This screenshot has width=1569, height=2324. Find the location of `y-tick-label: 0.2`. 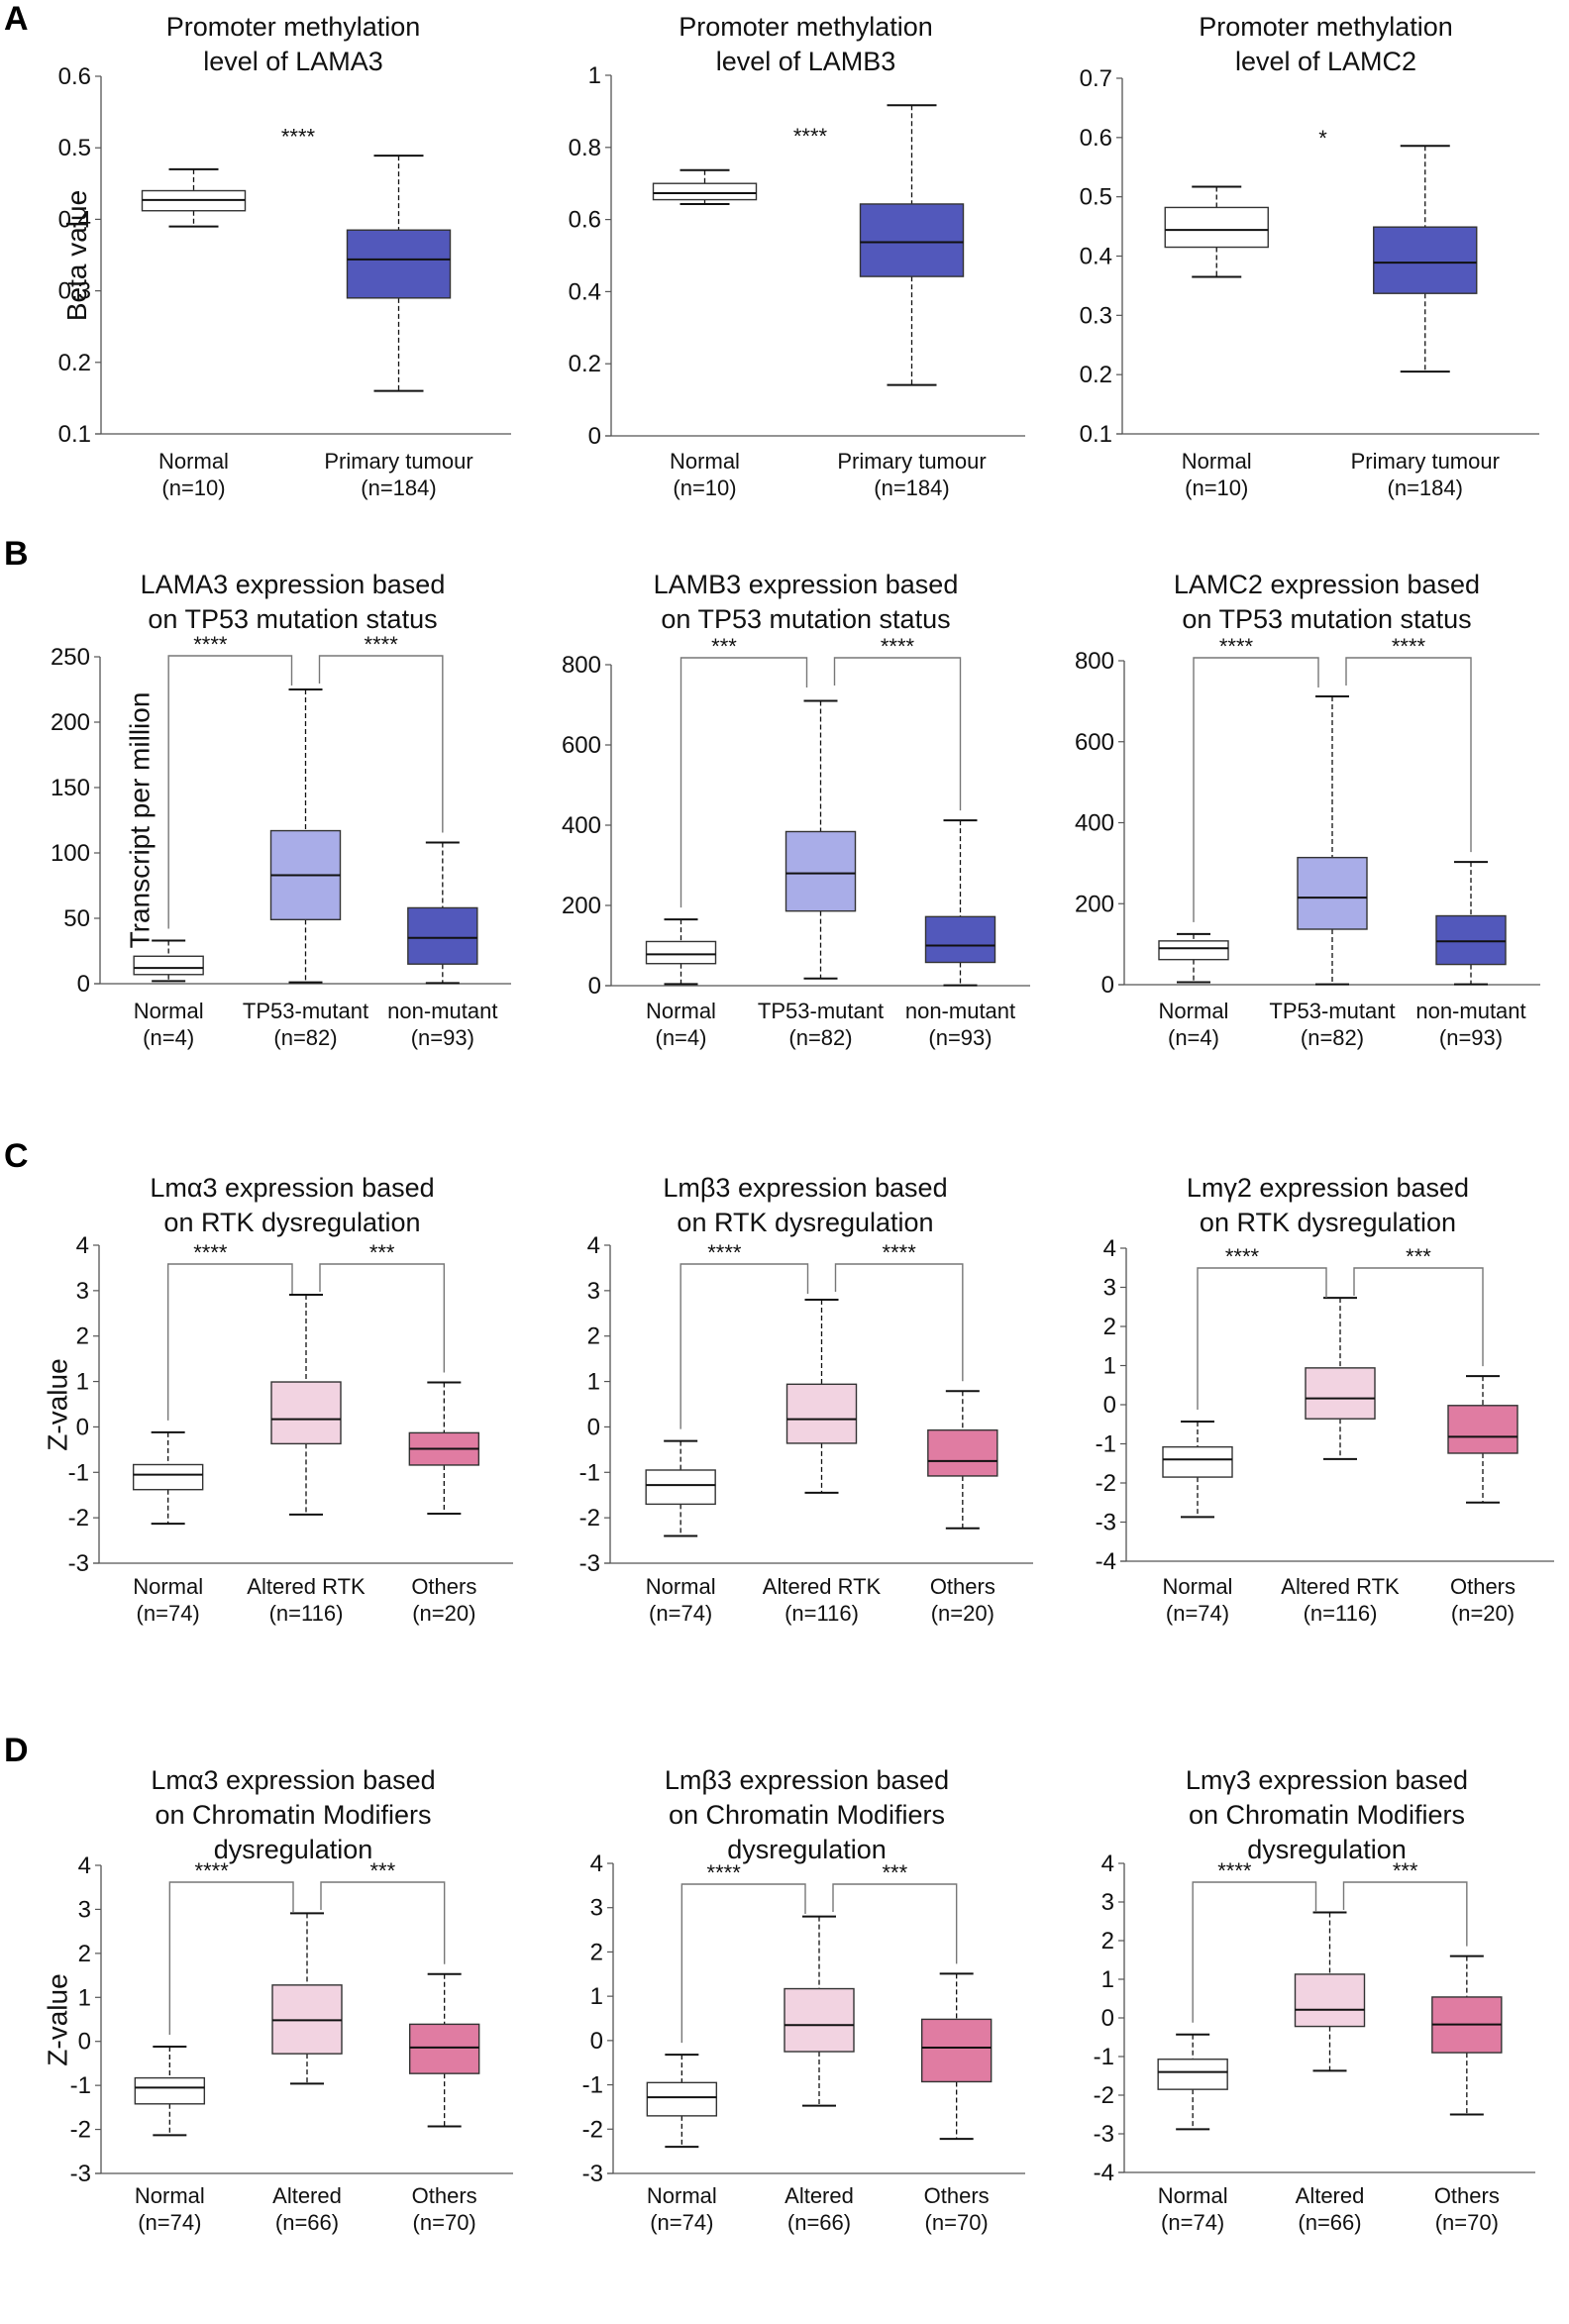

y-tick-label: 0.2 is located at coordinates (74, 363).